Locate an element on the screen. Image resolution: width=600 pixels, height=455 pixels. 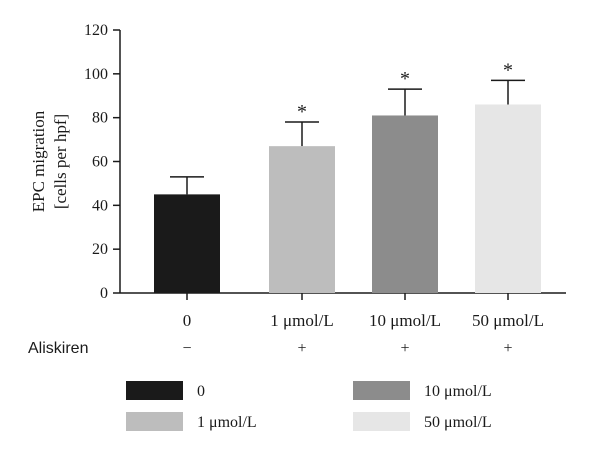
category-labels: 0 1 μmol/L 10 μmol/L 50 μmol/L is located at coordinates (363, 320).